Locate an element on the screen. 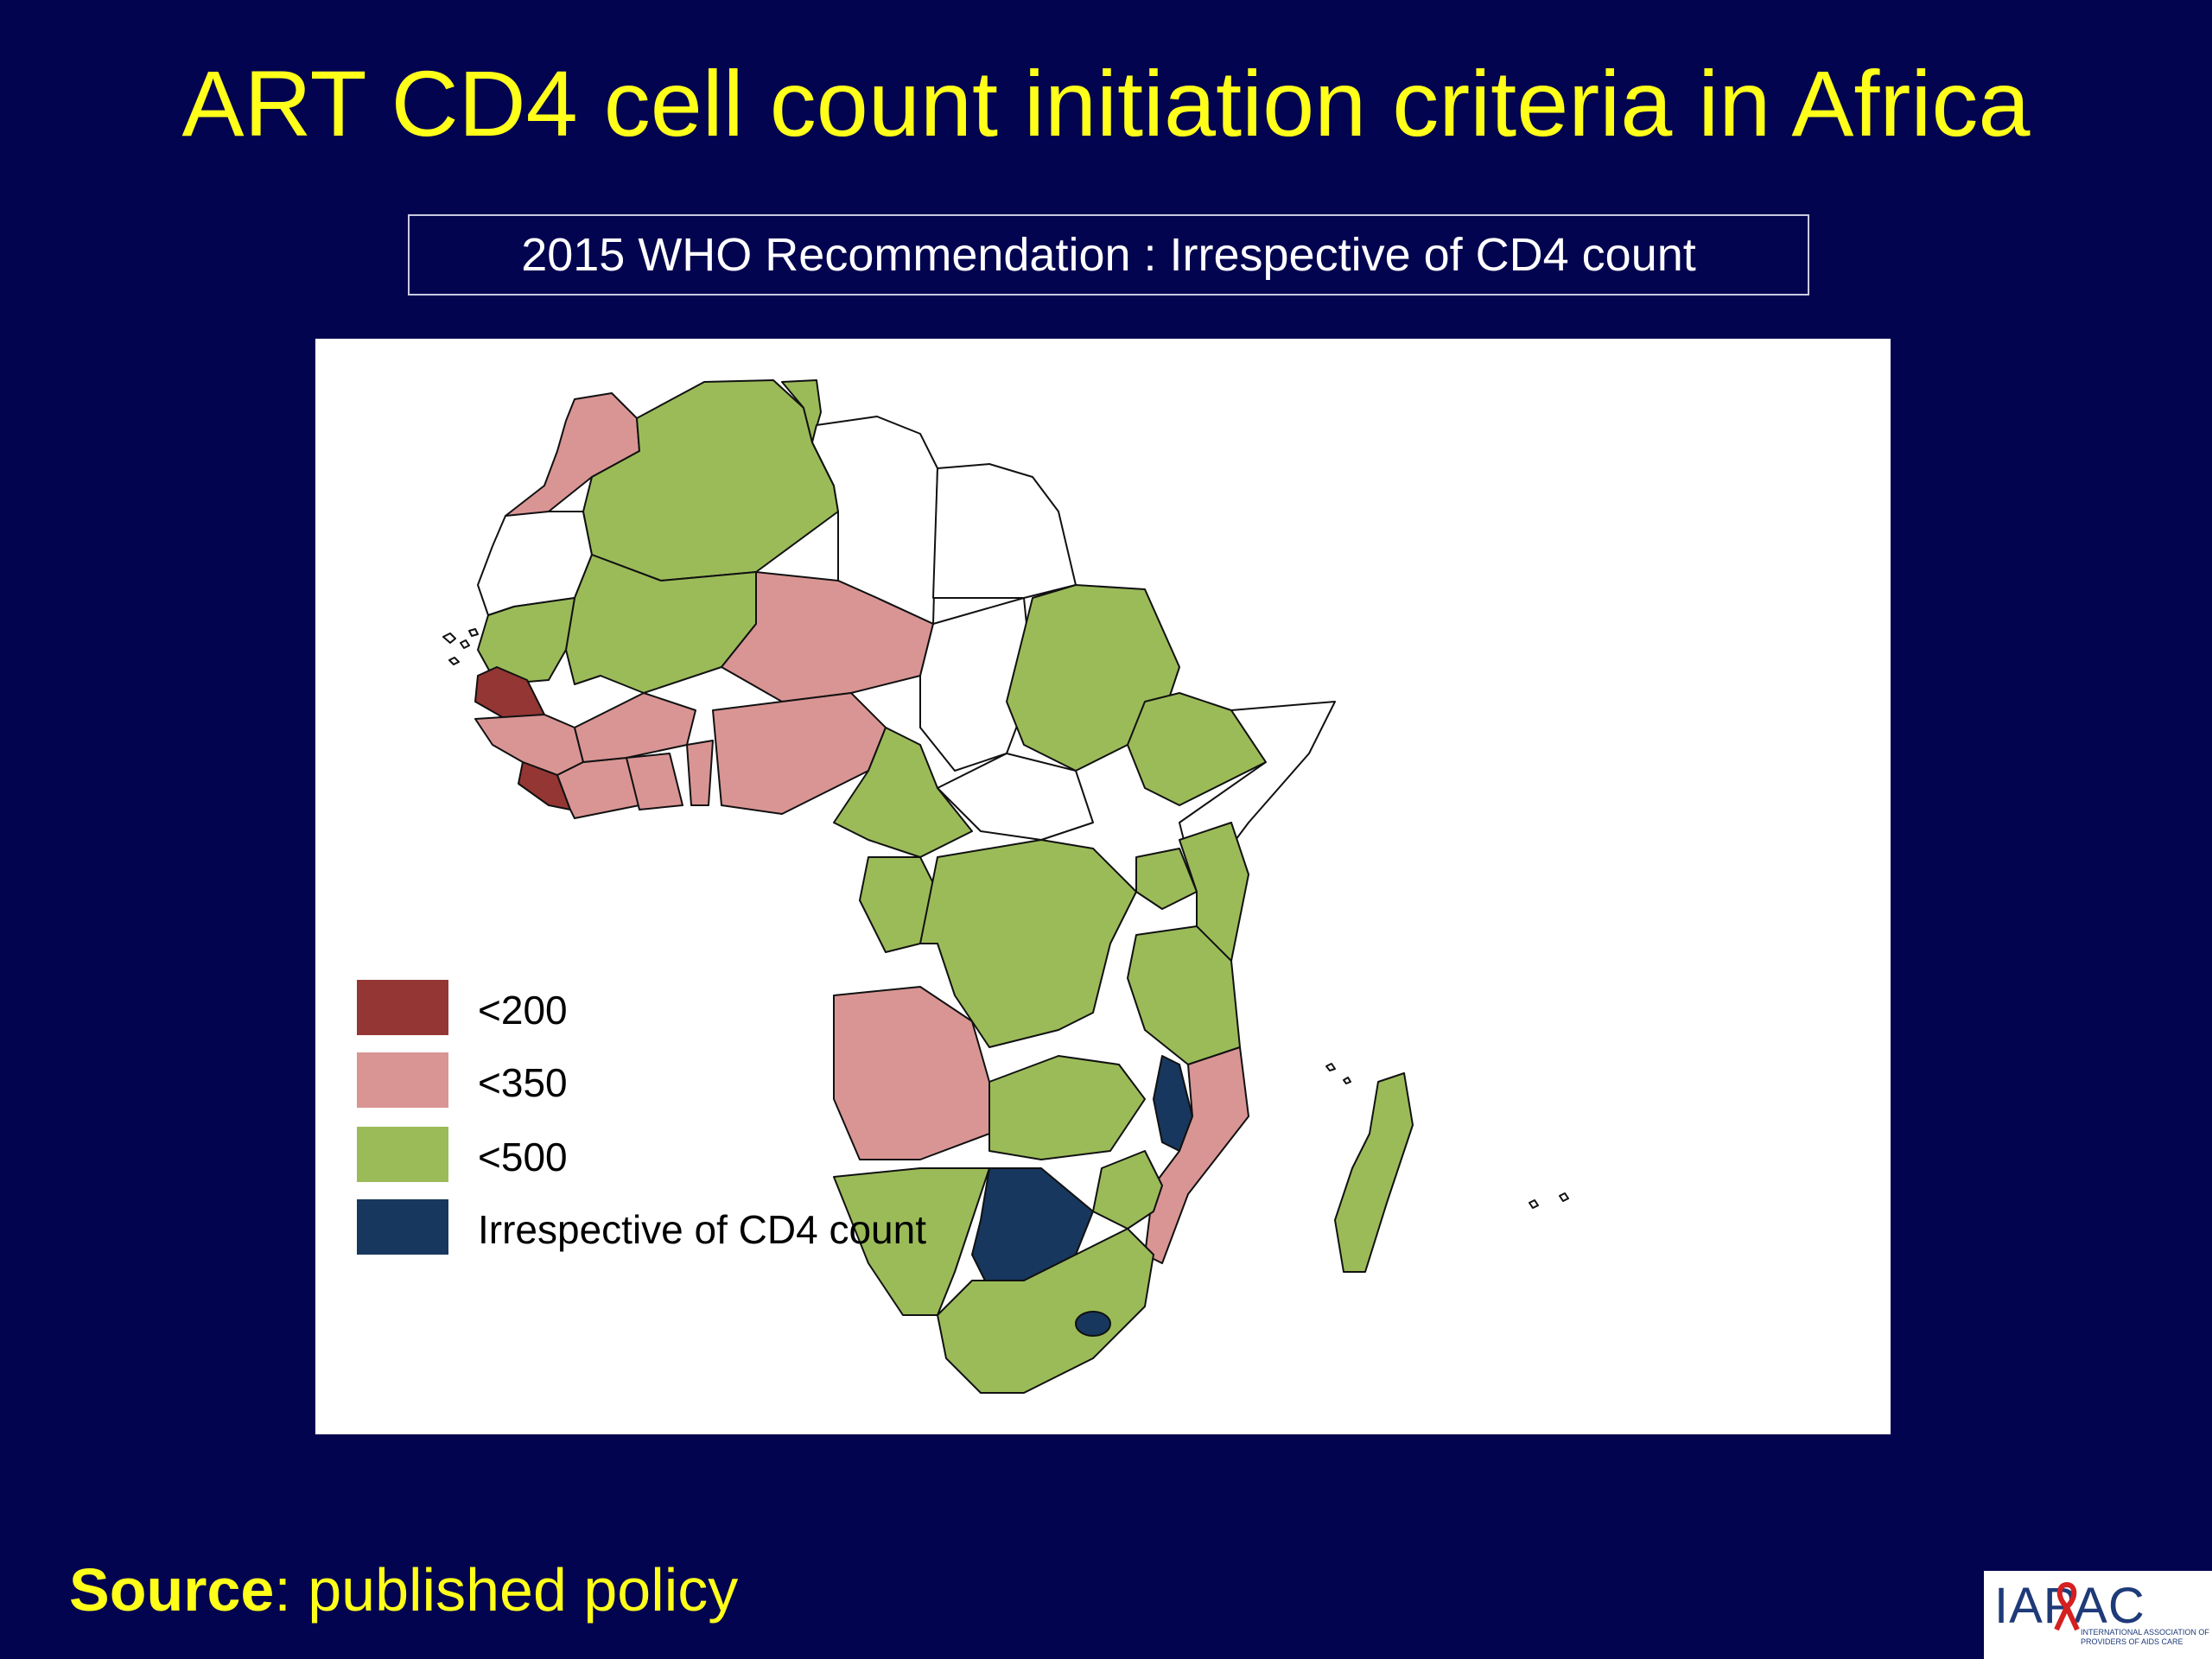 The image size is (2212, 1659). legend-item-lt200: <200 is located at coordinates (702, 1008).